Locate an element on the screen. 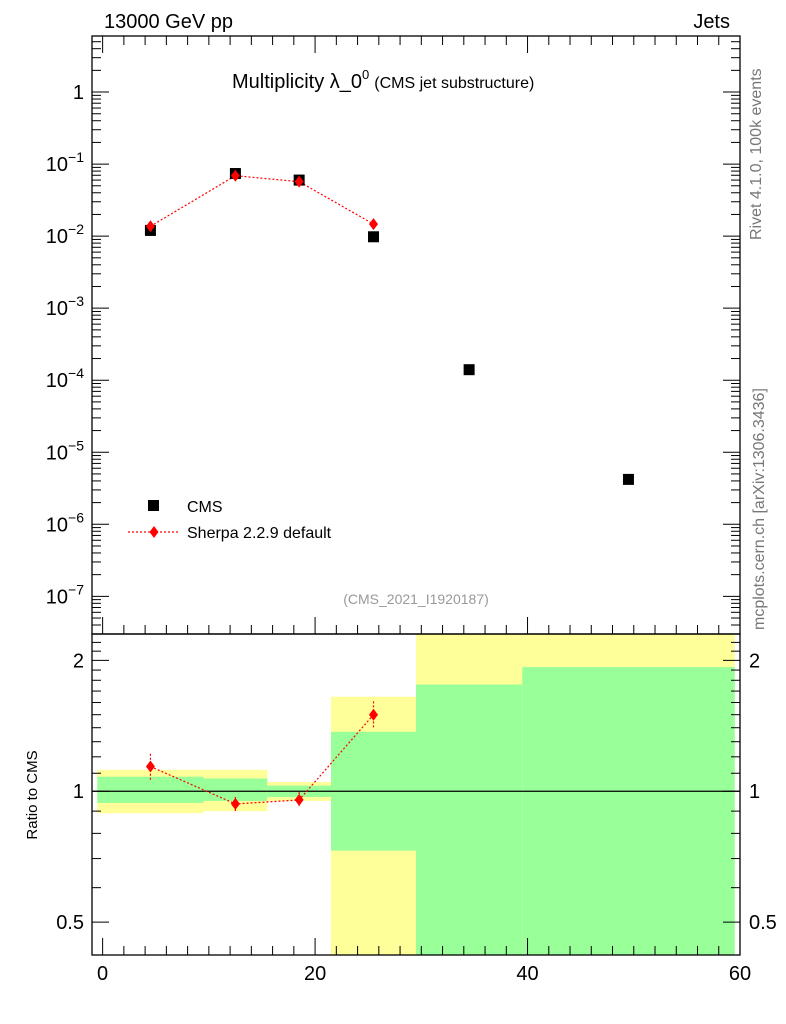  ratio-ytick-label-right-2: 2 is located at coordinates (754, 661).